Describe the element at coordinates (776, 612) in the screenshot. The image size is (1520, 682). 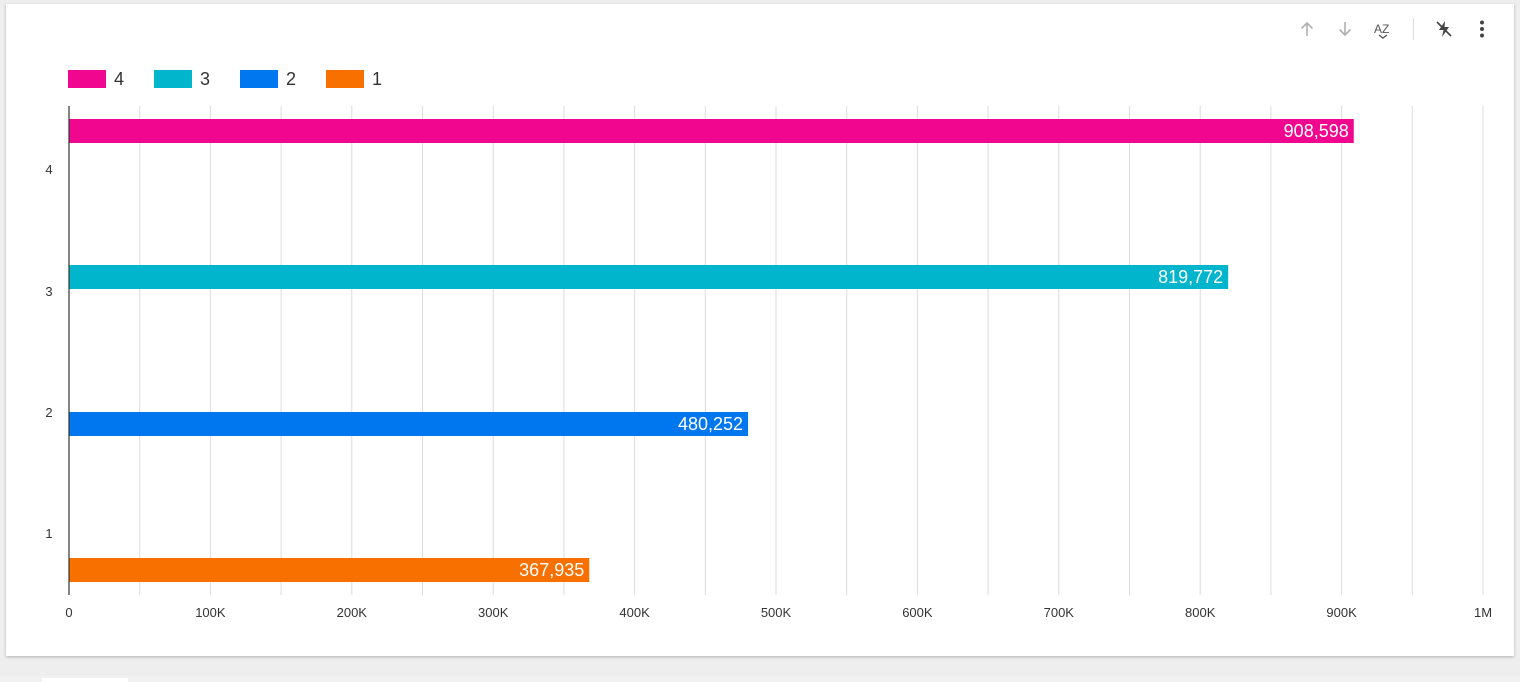
I see `x-tick-label: 500K` at that location.